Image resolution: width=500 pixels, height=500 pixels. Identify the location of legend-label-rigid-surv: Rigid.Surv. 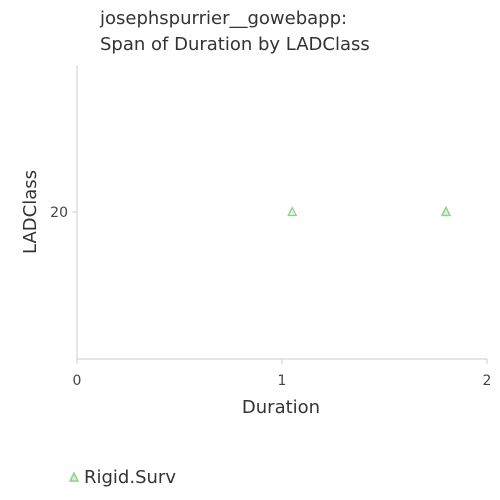
(130, 477).